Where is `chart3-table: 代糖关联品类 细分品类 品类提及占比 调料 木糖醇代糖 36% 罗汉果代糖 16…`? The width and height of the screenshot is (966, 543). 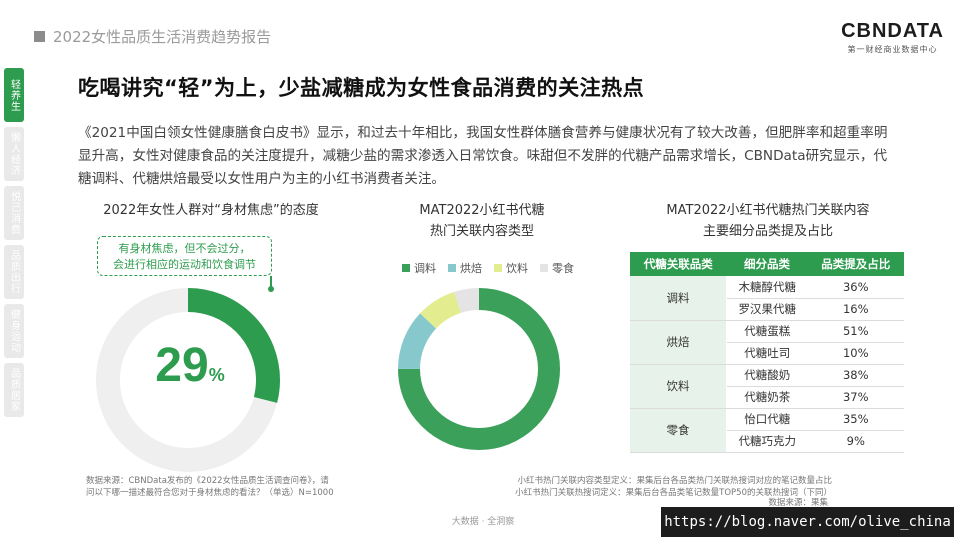
chart3-table: 代糖关联品类 细分品类 品类提及占比 调料 木糖醇代糖 36% 罗汉果代糖 16… is located at coordinates (767, 352).